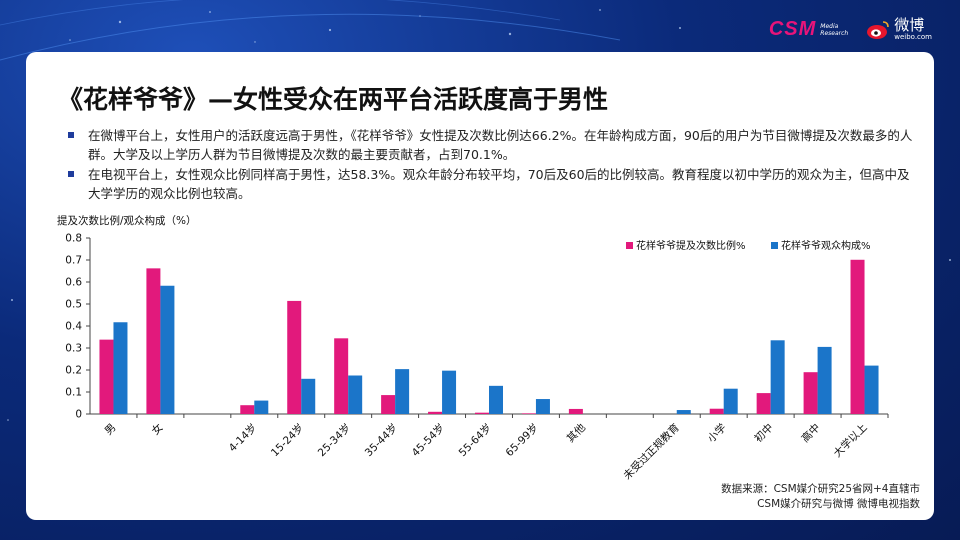 This screenshot has height=540, width=960. What do you see at coordinates (820, 497) in the screenshot?
I see `data-source: 数据来源：CSM媒介研究25省网+4直辖市 CSM媒介研究与微博 微博电视指数` at bounding box center [820, 497].